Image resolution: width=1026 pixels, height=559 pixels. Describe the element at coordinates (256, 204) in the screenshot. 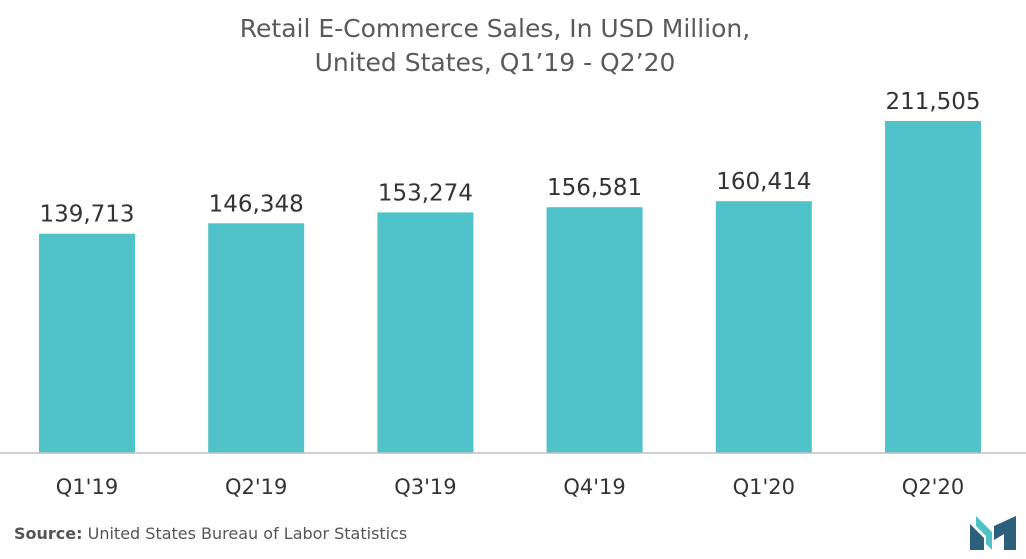

I see `value-label-Q219: 146,348` at that location.